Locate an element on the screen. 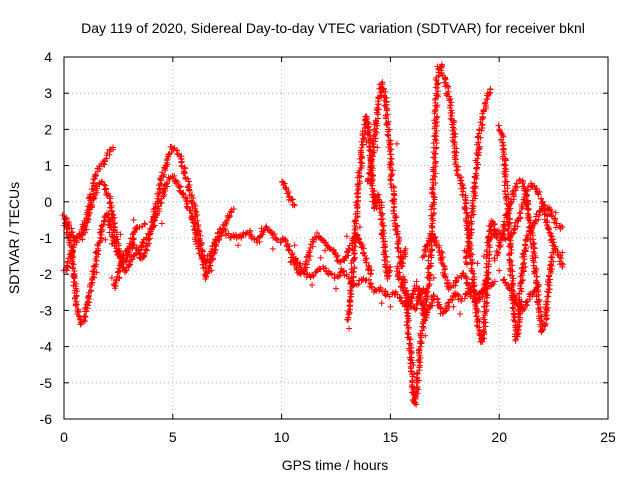  y-tick-label: 3 is located at coordinates (48, 93).